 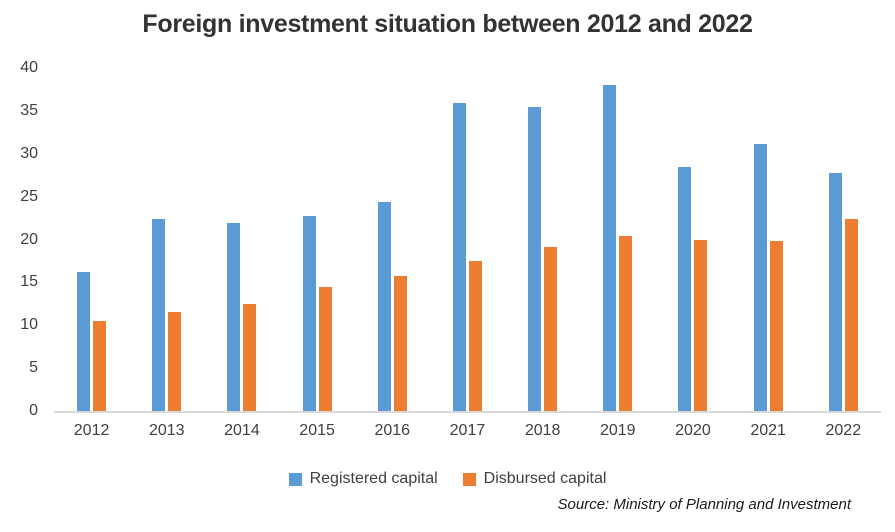 I want to click on bar-group-2015, so click(x=317, y=239).